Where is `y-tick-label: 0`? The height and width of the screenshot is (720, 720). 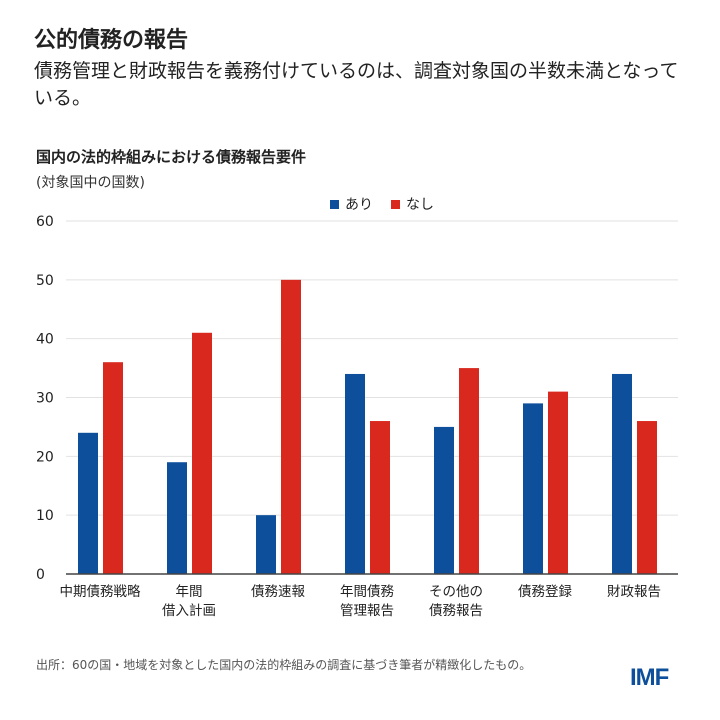
y-tick-label: 0 is located at coordinates (40, 575).